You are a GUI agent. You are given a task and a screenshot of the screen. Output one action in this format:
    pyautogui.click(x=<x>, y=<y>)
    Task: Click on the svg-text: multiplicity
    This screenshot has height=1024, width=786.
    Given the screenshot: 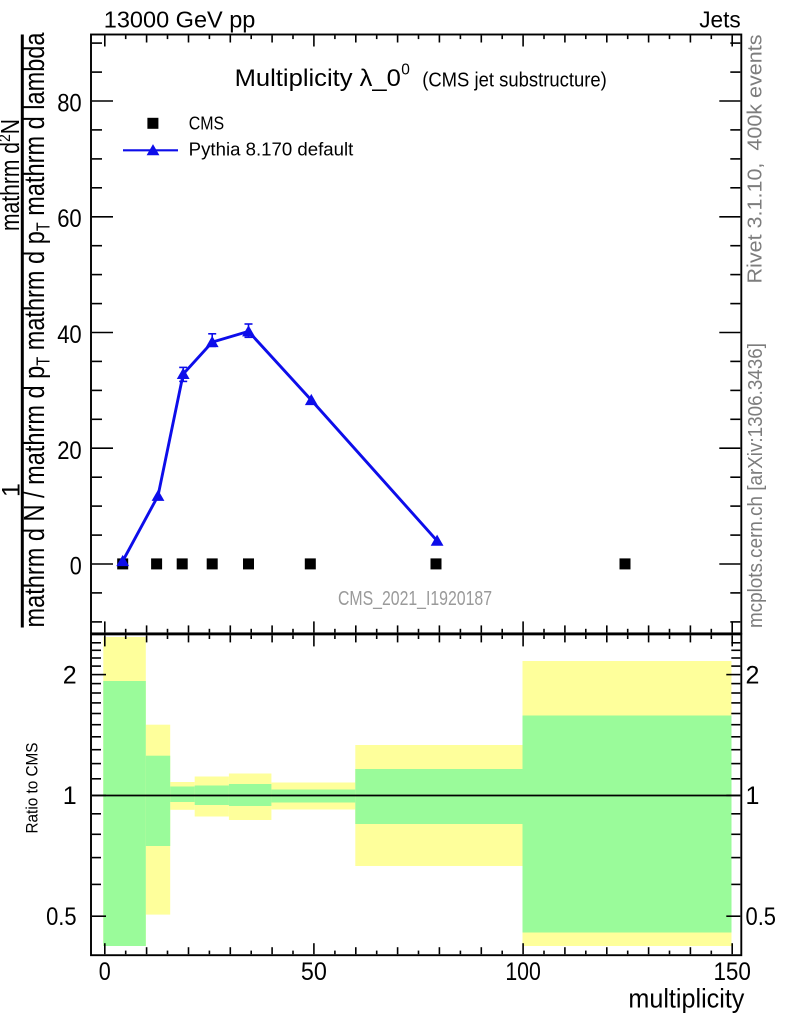 What is the action you would take?
    pyautogui.click(x=686, y=998)
    